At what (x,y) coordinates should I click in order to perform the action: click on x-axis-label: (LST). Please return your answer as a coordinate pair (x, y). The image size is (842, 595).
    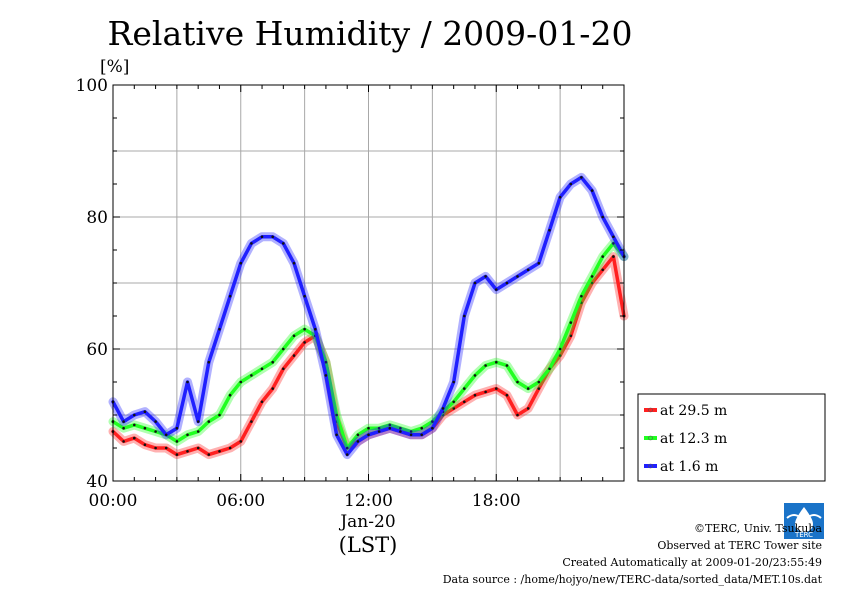
    Looking at the image, I should click on (368, 545).